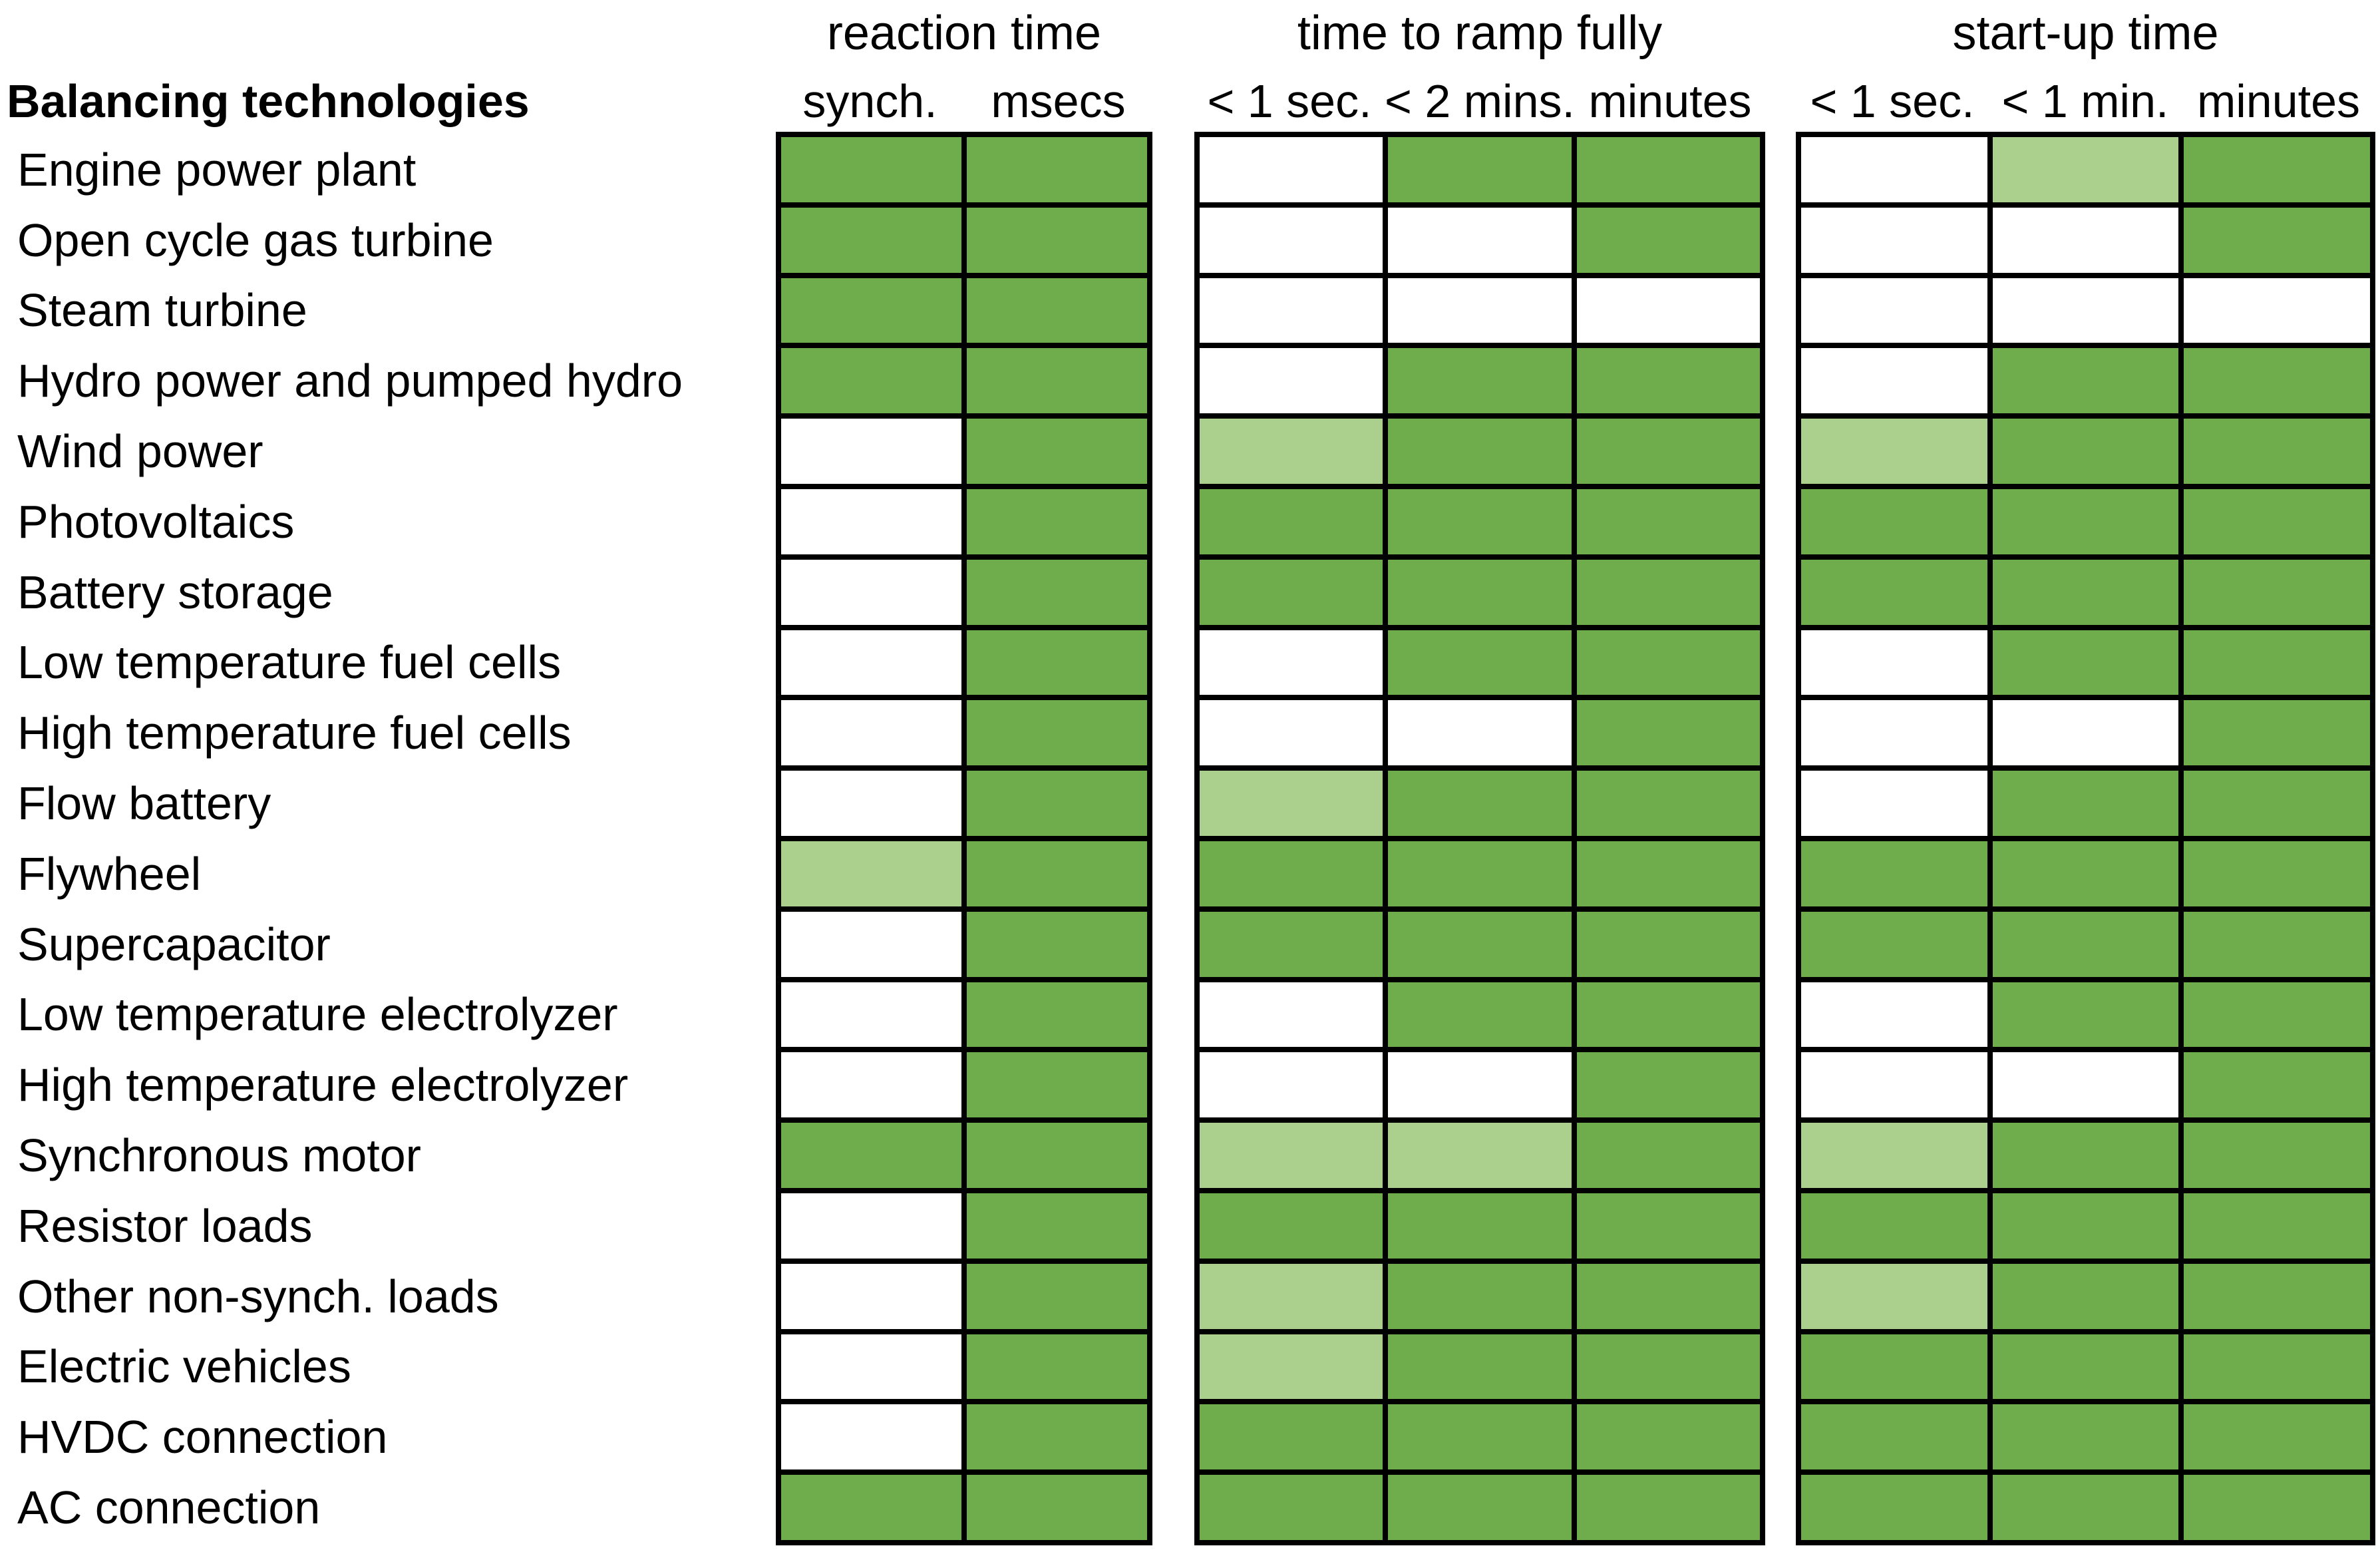 This screenshot has width=2380, height=1558. What do you see at coordinates (219, 1155) in the screenshot?
I see `row-label: Synchronous motor` at bounding box center [219, 1155].